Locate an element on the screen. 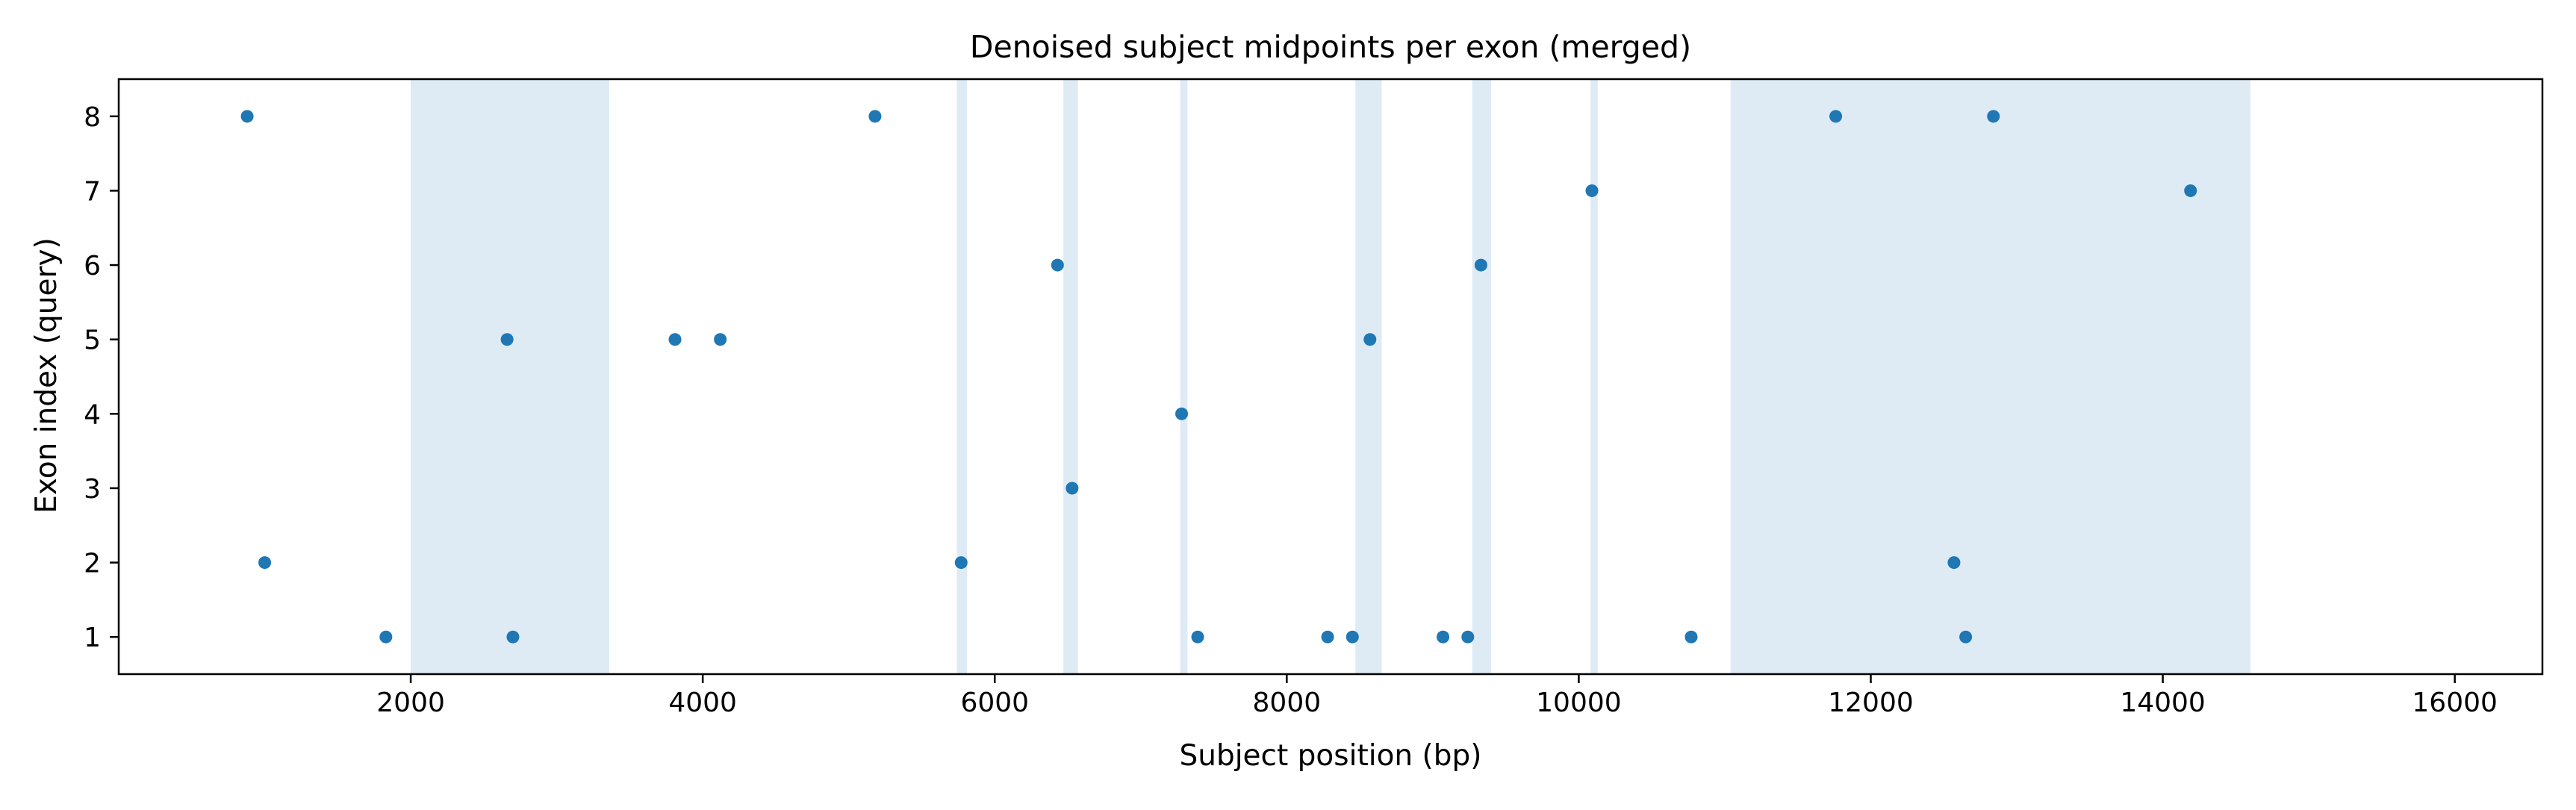 The image size is (2576, 810). y-tick-label: 3 is located at coordinates (92, 489).